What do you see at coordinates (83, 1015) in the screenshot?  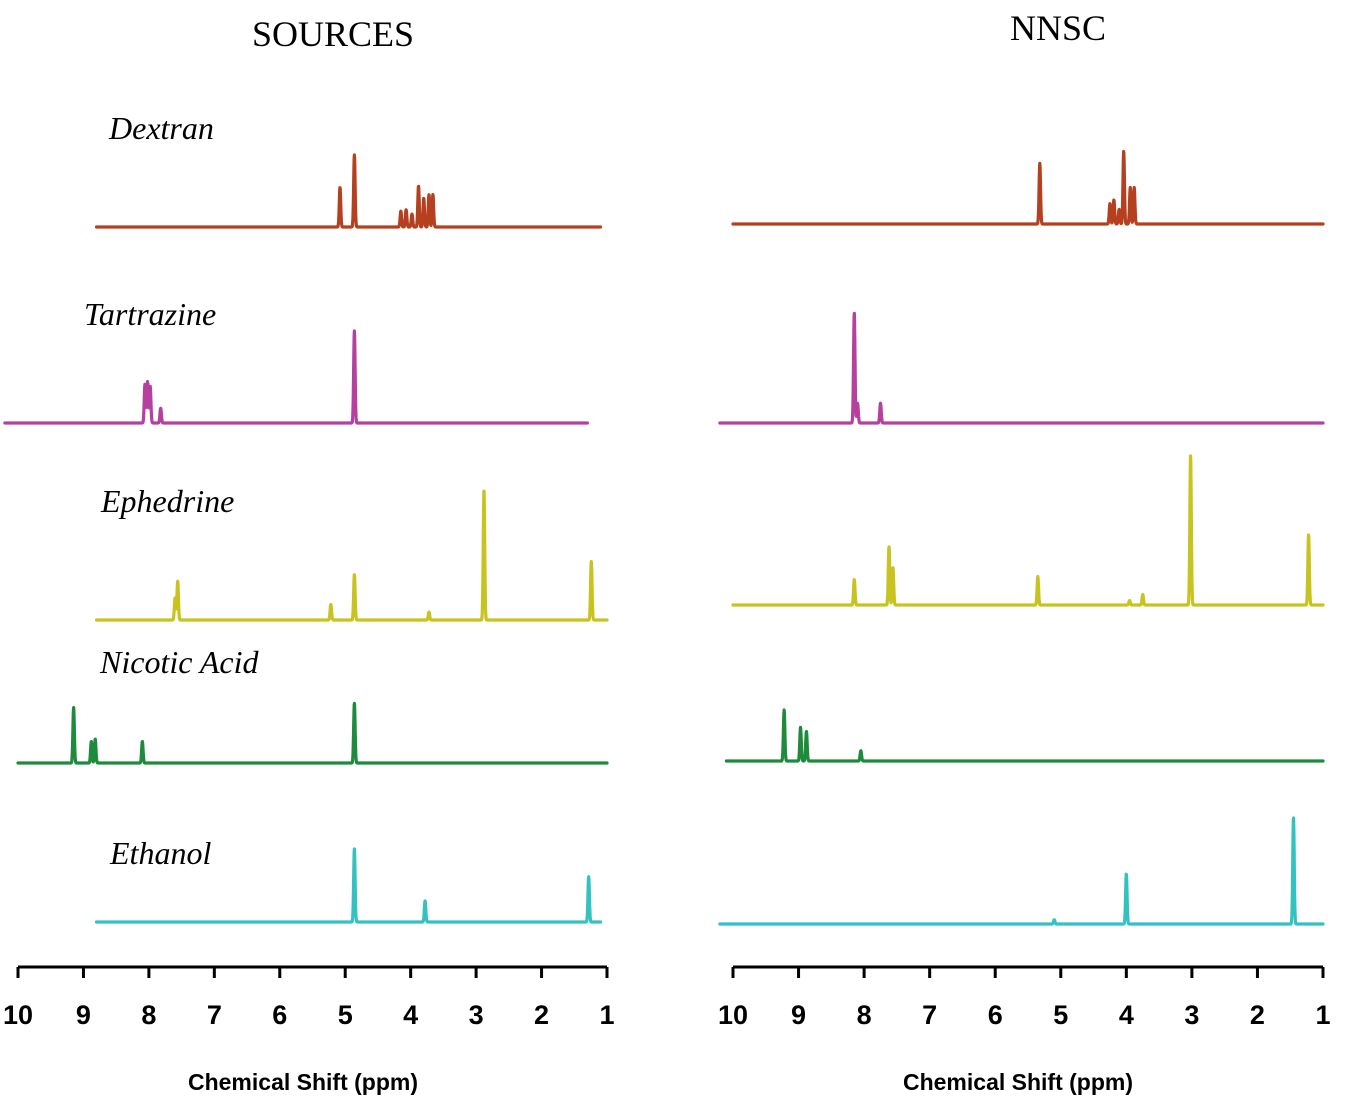 I see `sources-x-tick-label-9: 9` at bounding box center [83, 1015].